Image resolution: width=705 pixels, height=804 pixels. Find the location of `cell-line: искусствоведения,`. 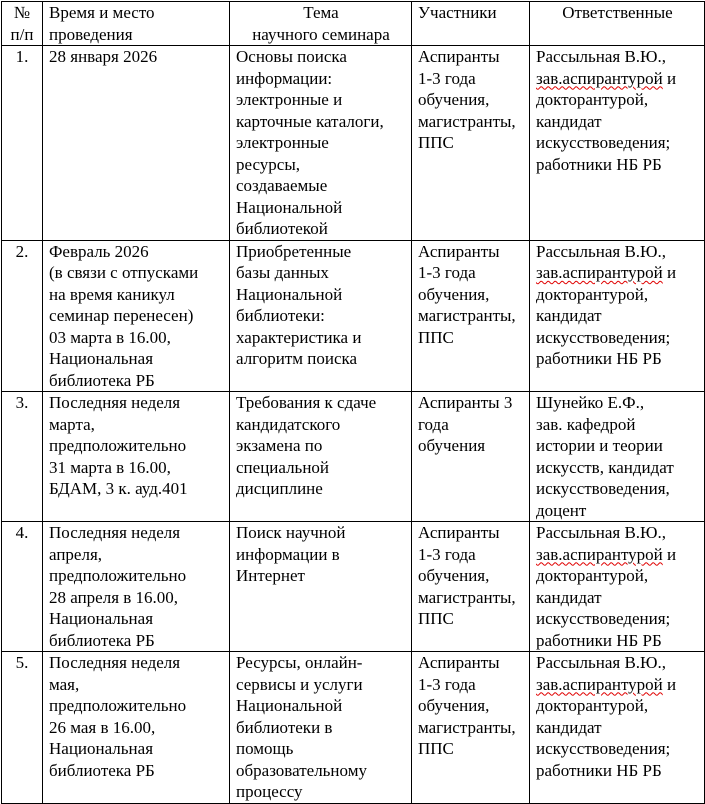

cell-line: искусствоведения, is located at coordinates (603, 488).